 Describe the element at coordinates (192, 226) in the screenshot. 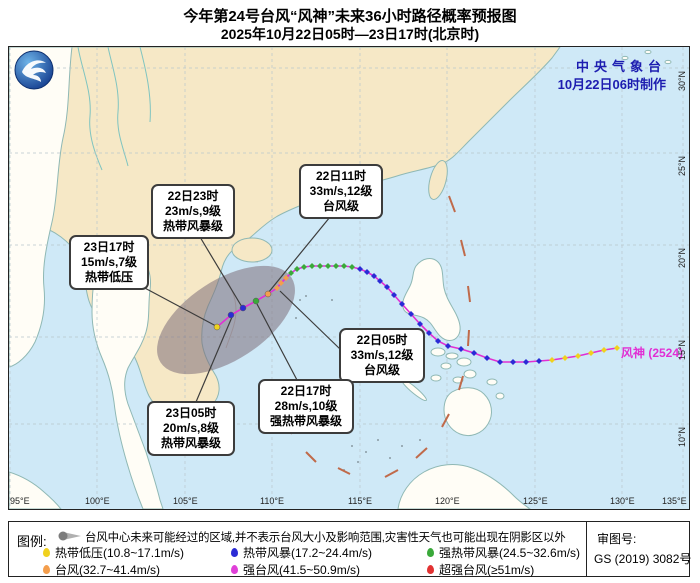

I see `callout-cat: 热带风暴级` at that location.